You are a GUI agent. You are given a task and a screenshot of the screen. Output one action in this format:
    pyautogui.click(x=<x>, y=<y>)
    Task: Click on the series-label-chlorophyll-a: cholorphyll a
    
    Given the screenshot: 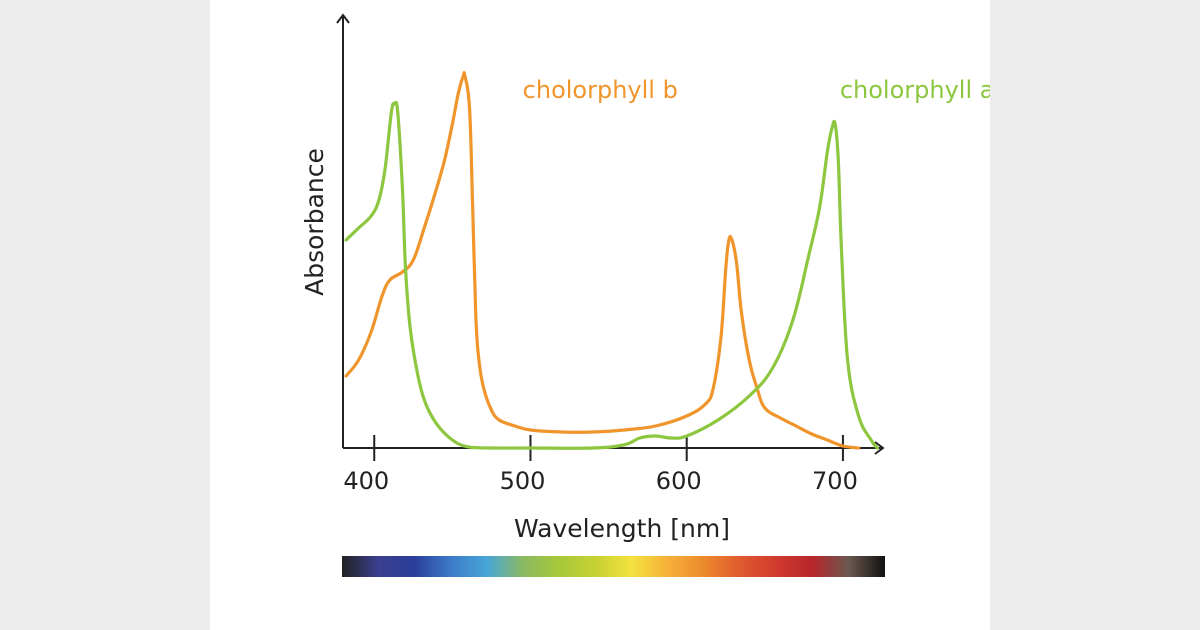 What is the action you would take?
    pyautogui.click(x=915, y=90)
    